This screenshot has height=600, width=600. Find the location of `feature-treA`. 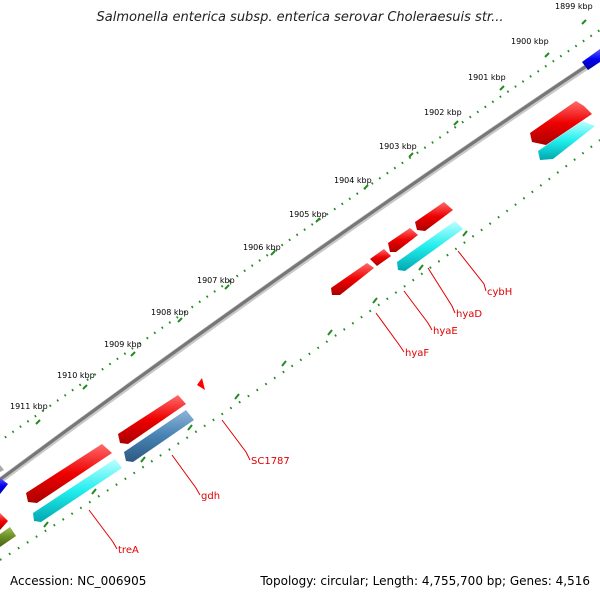

feature-treA is located at coordinates (69, 473).